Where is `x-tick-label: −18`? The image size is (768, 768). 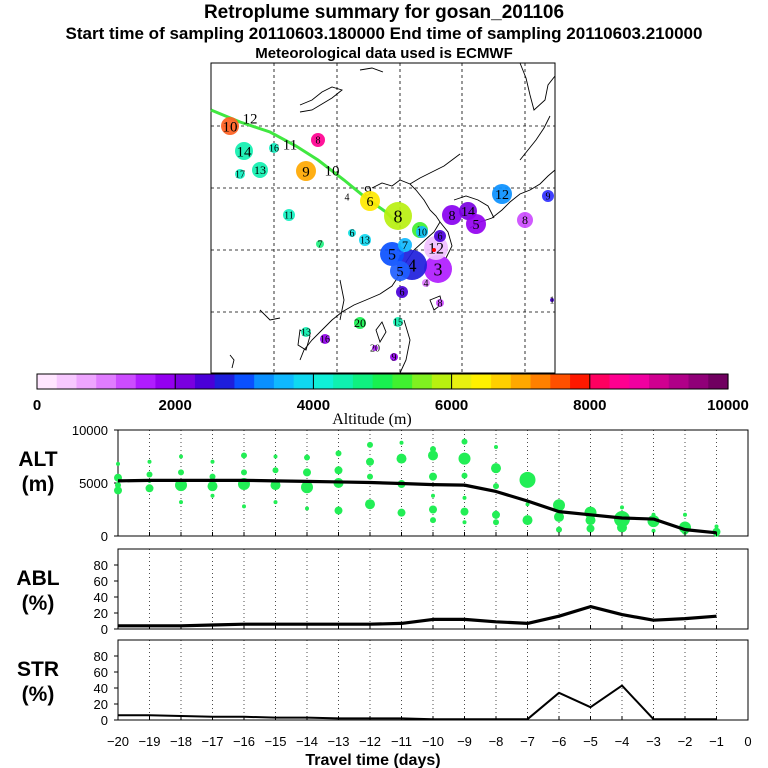
x-tick-label: −18 is located at coordinates (181, 741).